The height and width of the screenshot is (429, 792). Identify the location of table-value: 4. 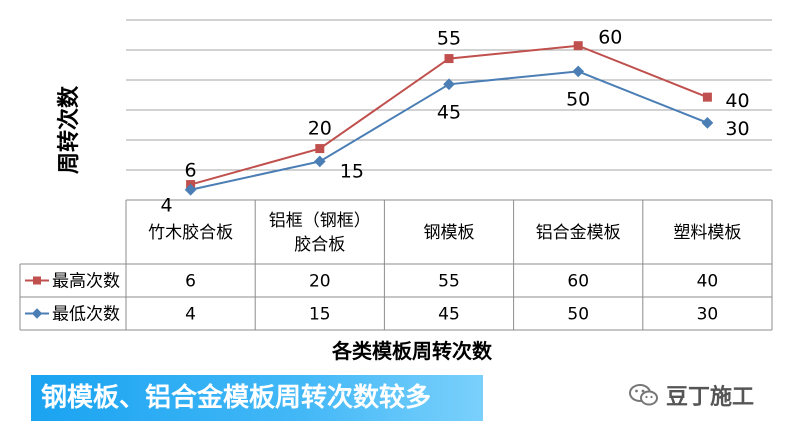
(190, 315).